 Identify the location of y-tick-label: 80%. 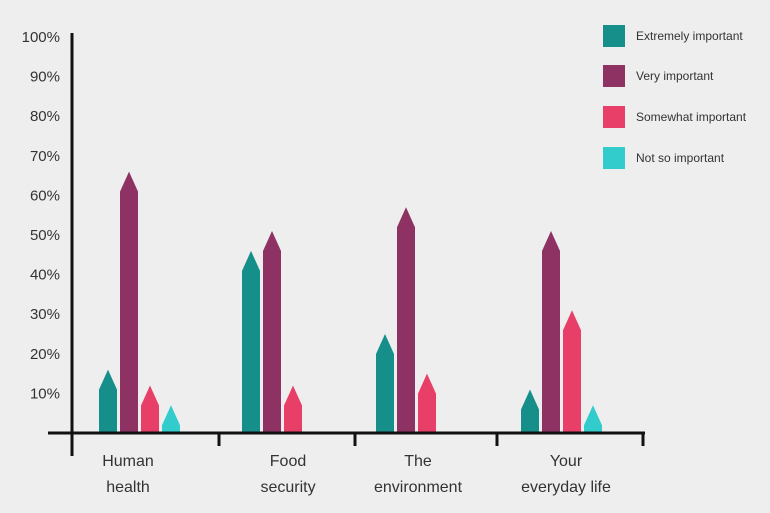
(45, 116).